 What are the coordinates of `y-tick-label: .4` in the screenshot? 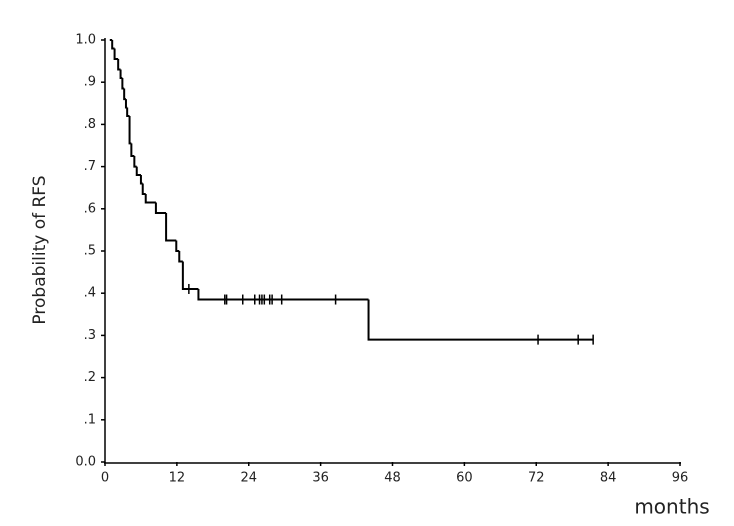 It's located at (90, 293).